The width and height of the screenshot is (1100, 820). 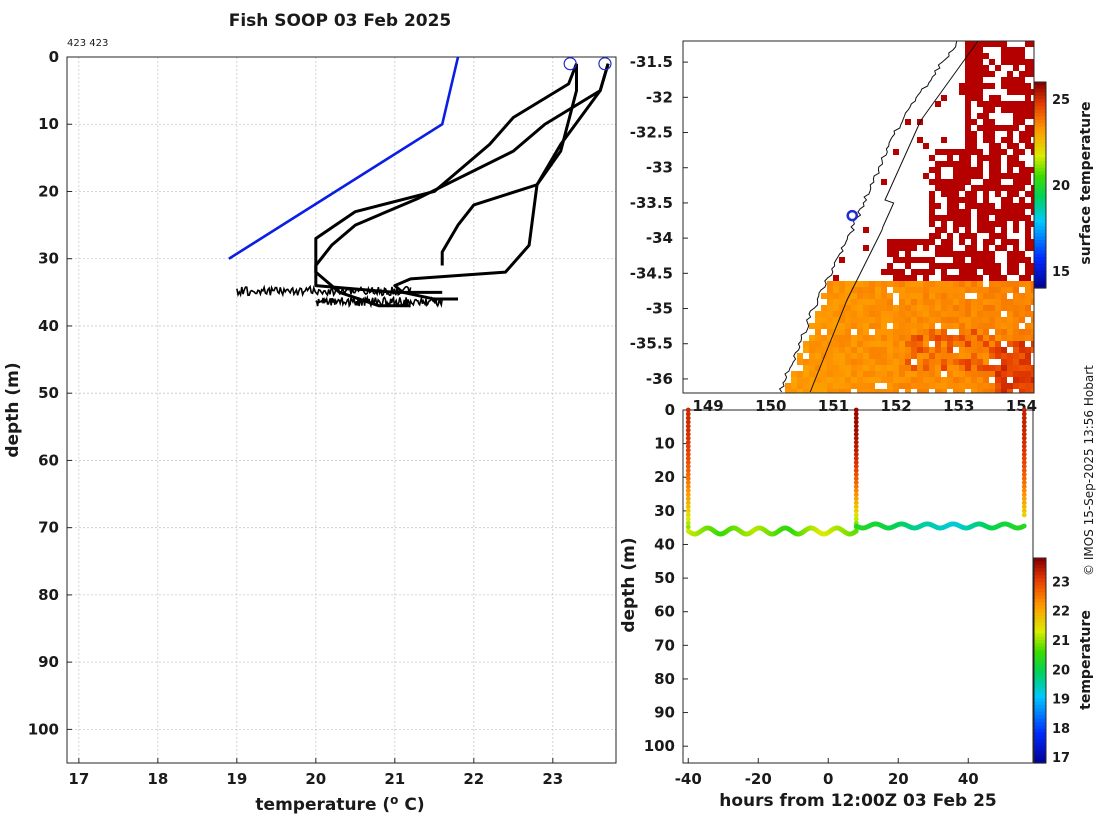 I want to click on colorbar-tick-label: 20, so click(x=1061, y=186).